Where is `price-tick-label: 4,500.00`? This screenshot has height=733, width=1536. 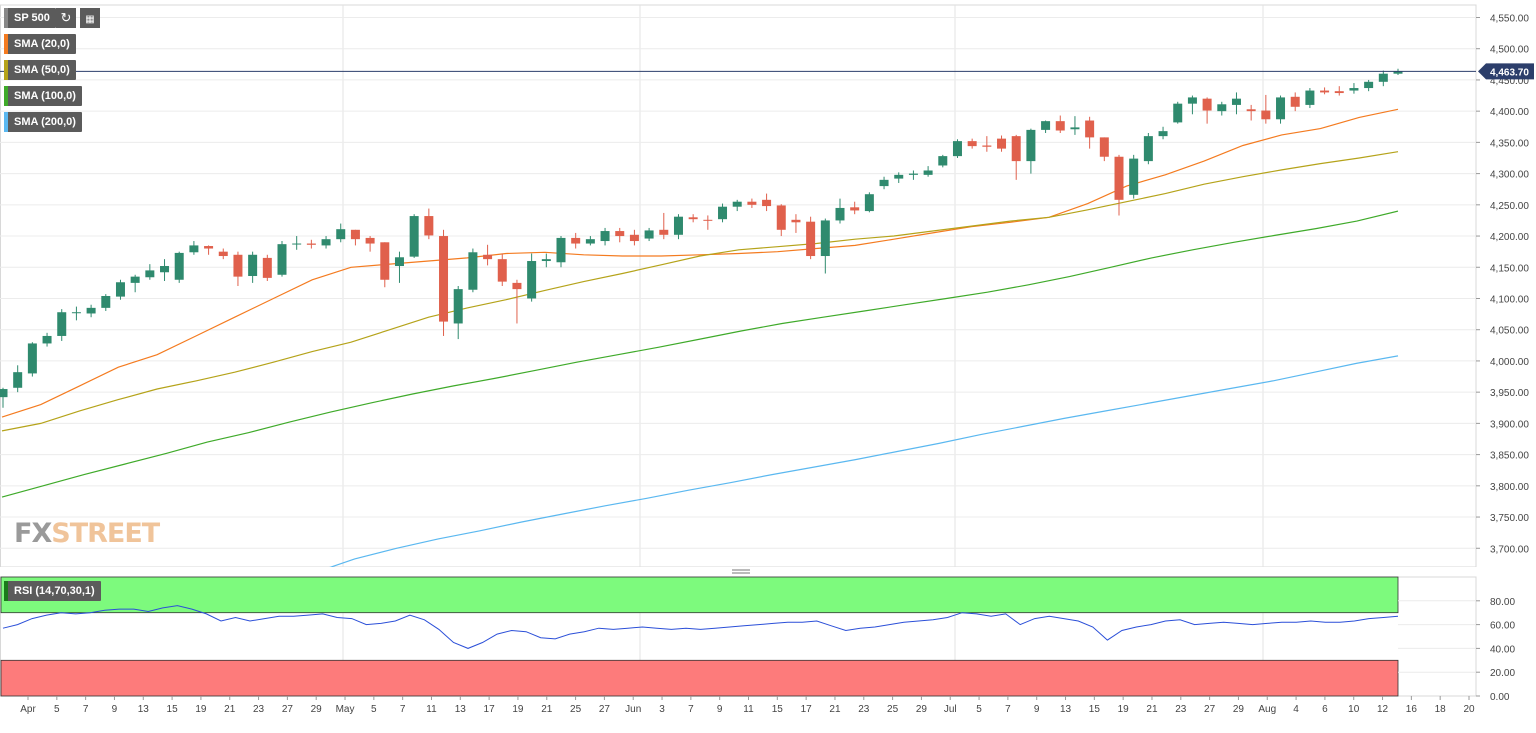 price-tick-label: 4,500.00 is located at coordinates (1509, 50).